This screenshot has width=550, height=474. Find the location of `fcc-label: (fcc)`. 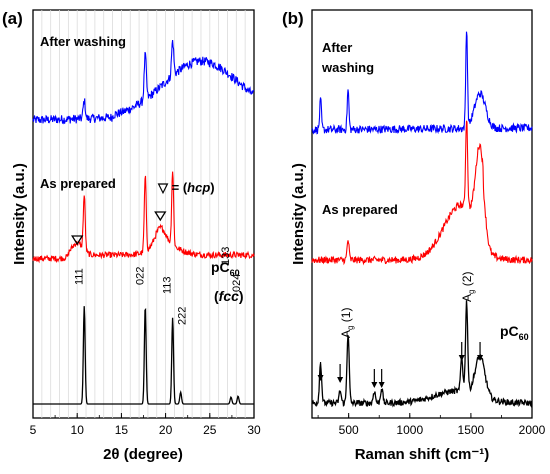

fcc-label: (fcc) is located at coordinates (229, 296).